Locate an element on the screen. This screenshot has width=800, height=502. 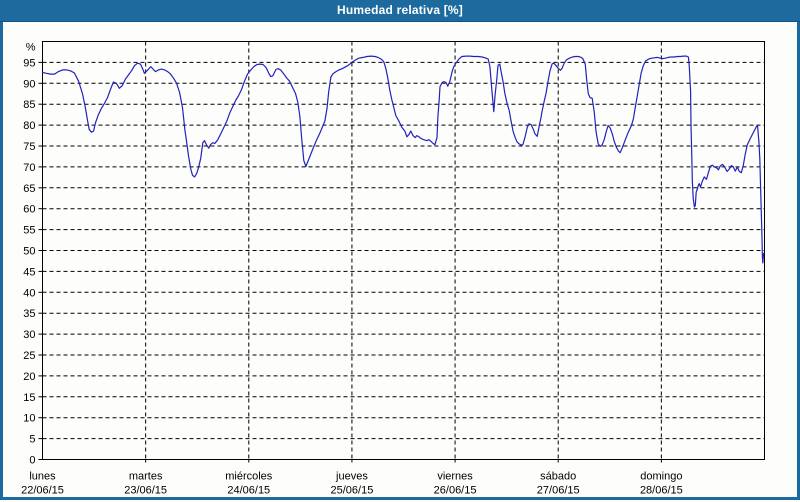
y-tick-label: 15 is located at coordinates (29, 398).